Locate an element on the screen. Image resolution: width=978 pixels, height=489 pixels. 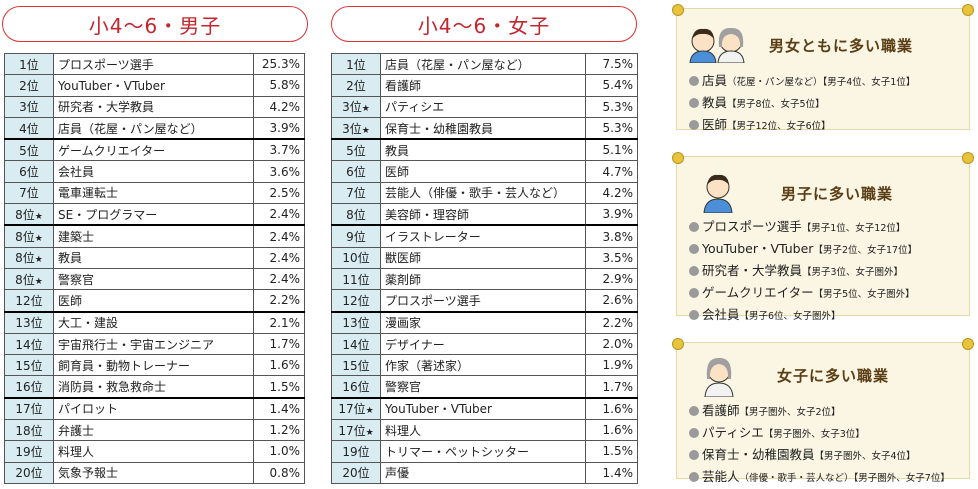
rank-label: 17位 is located at coordinates (352, 430).